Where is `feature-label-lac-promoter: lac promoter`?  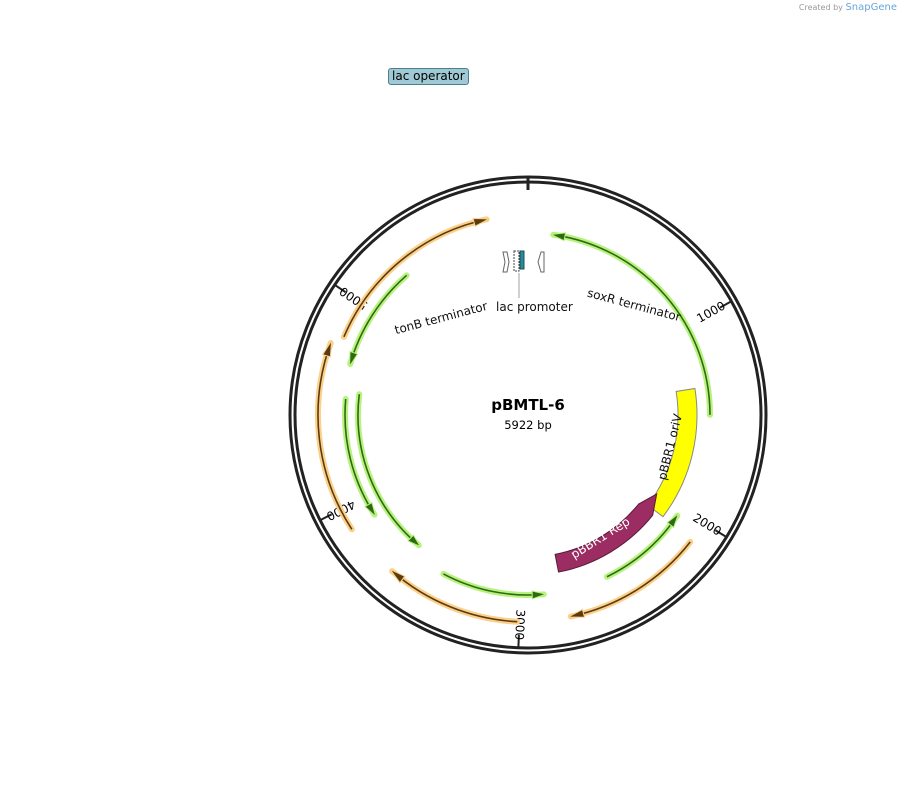 feature-label-lac-promoter: lac promoter is located at coordinates (534, 307).